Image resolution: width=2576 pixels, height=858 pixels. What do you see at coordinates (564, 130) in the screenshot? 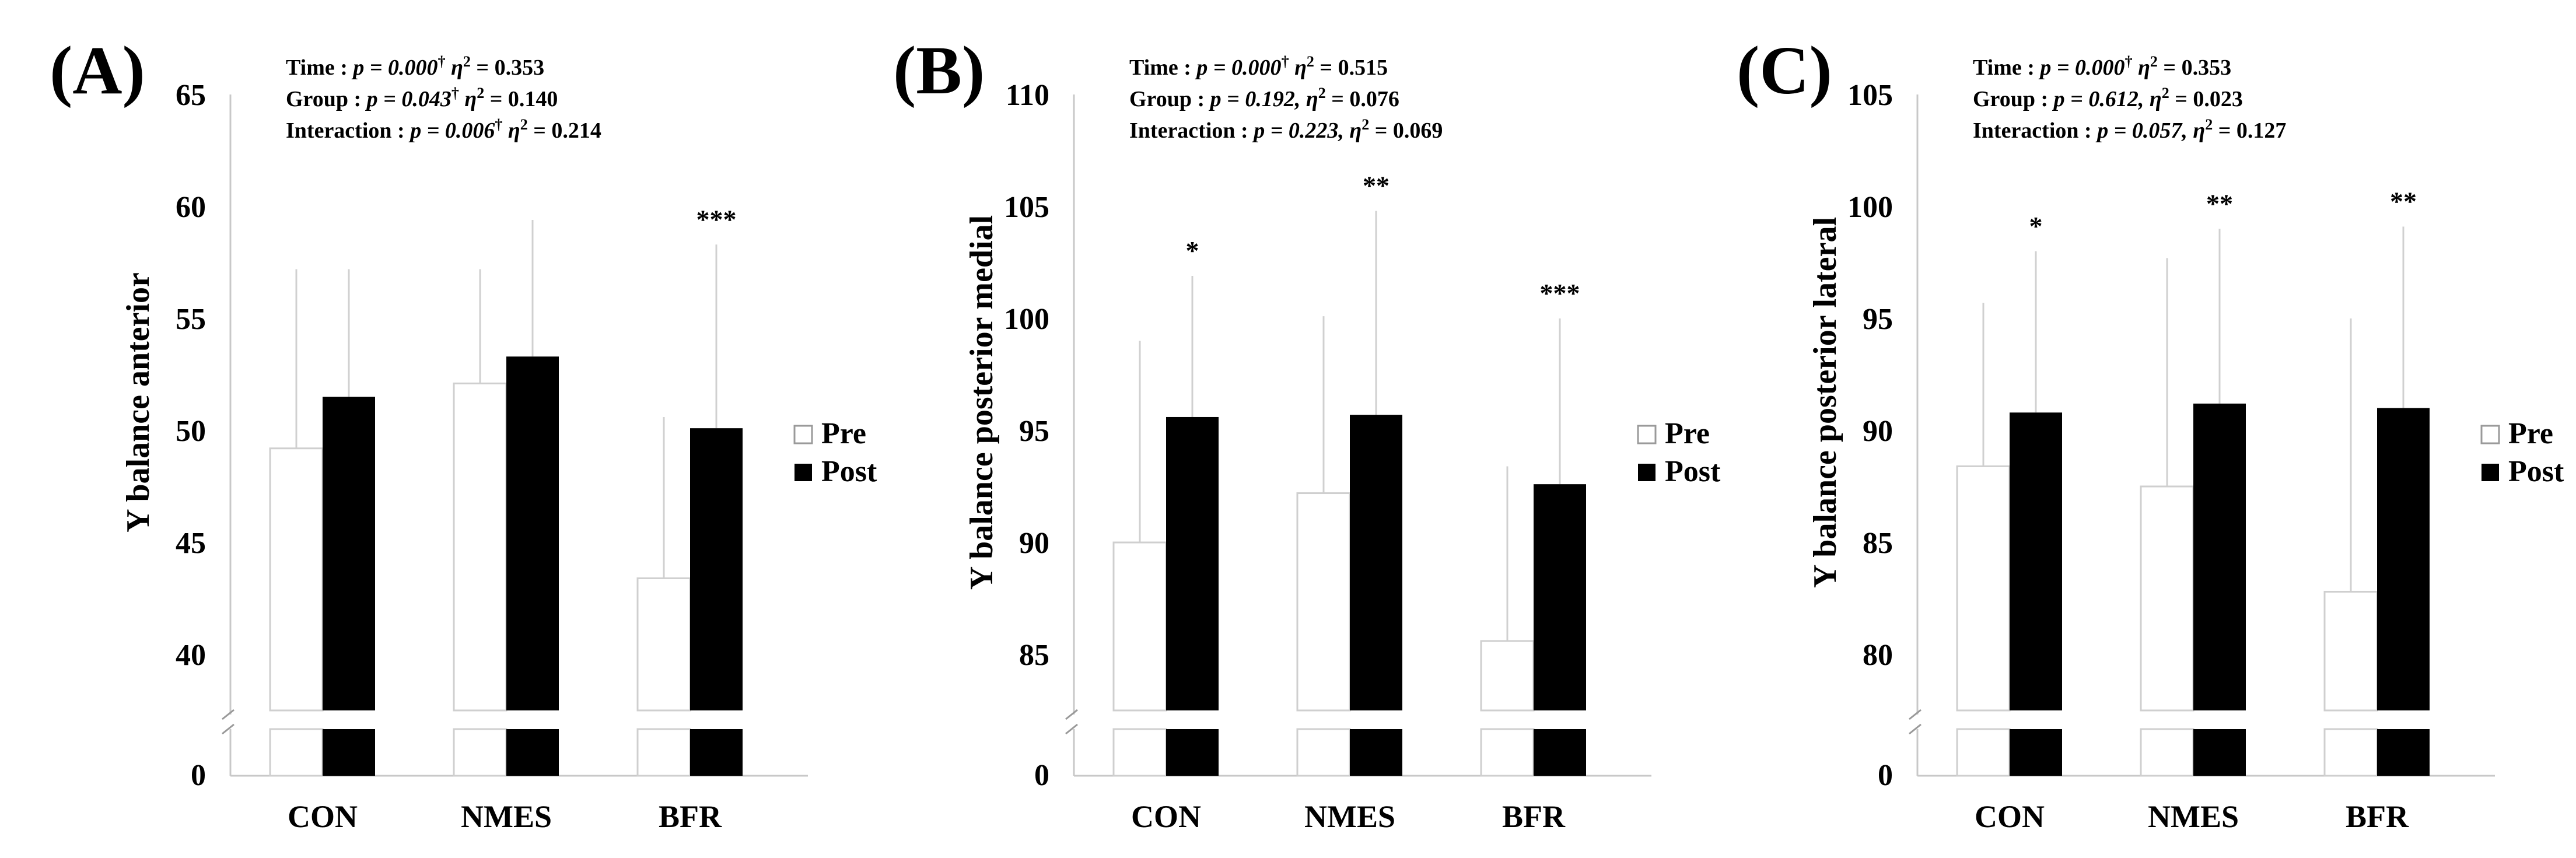
I see `eta-value: = 0.214` at bounding box center [564, 130].